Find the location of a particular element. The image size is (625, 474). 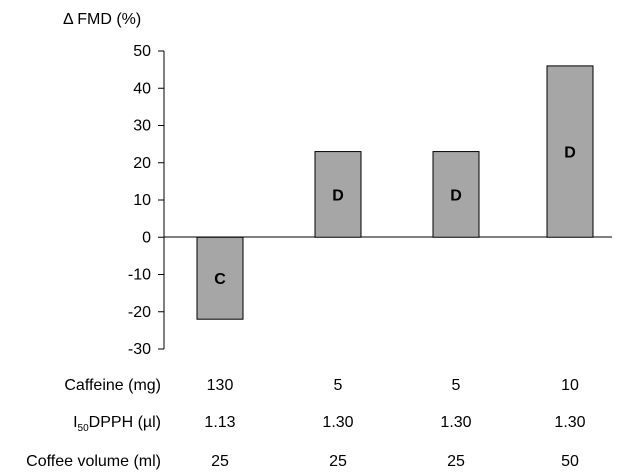

y-tick-label: 50 is located at coordinates (142, 51).